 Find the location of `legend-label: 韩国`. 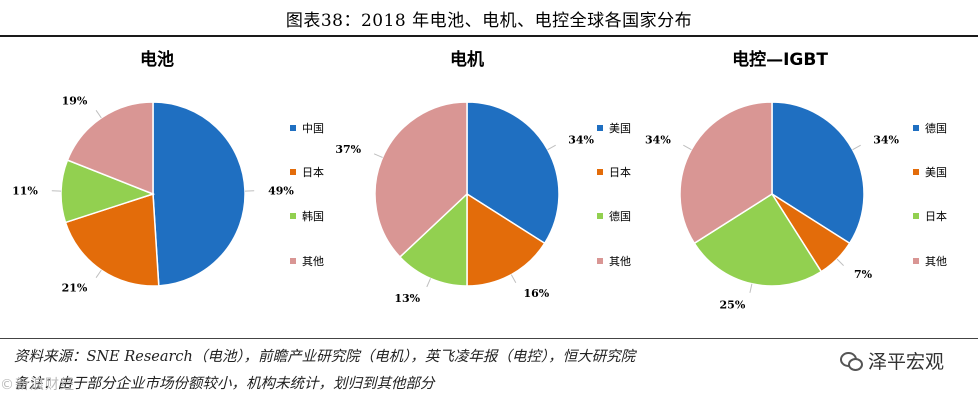

legend-label: 韩国 is located at coordinates (313, 216).